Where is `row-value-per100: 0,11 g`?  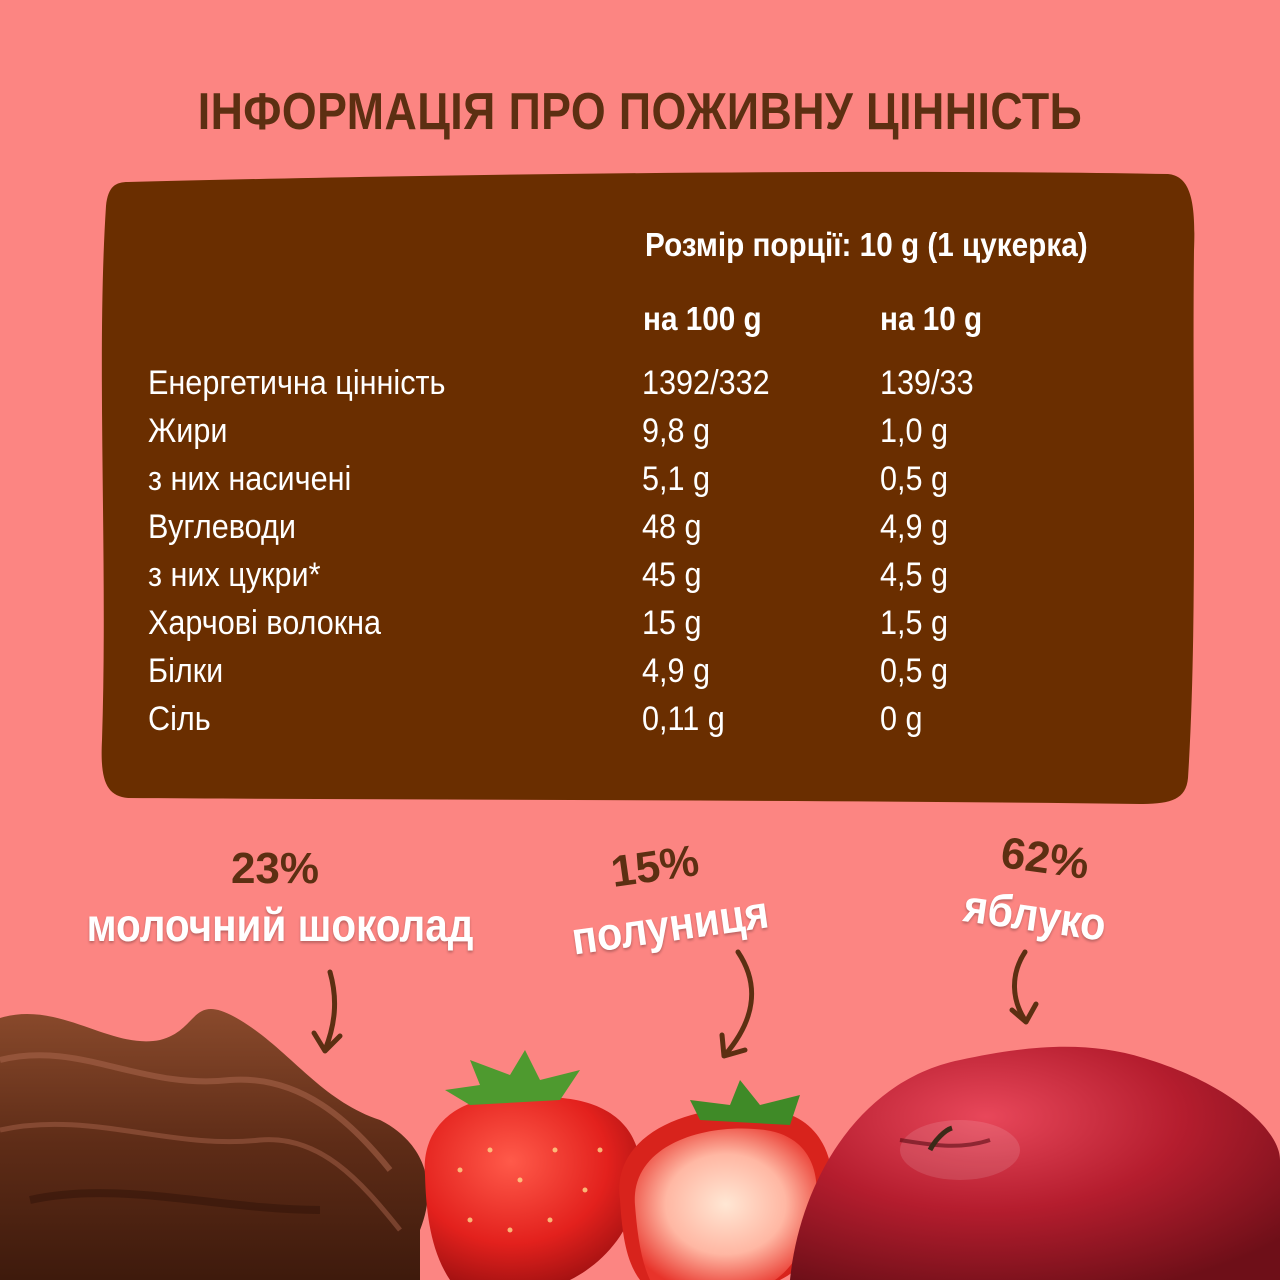 row-value-per100: 0,11 g is located at coordinates (683, 719).